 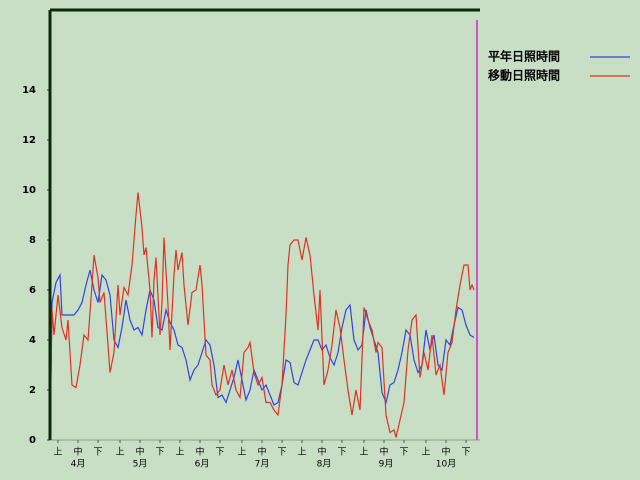 What do you see at coordinates (446, 464) in the screenshot?
I see `month-label: 10月` at bounding box center [446, 464].